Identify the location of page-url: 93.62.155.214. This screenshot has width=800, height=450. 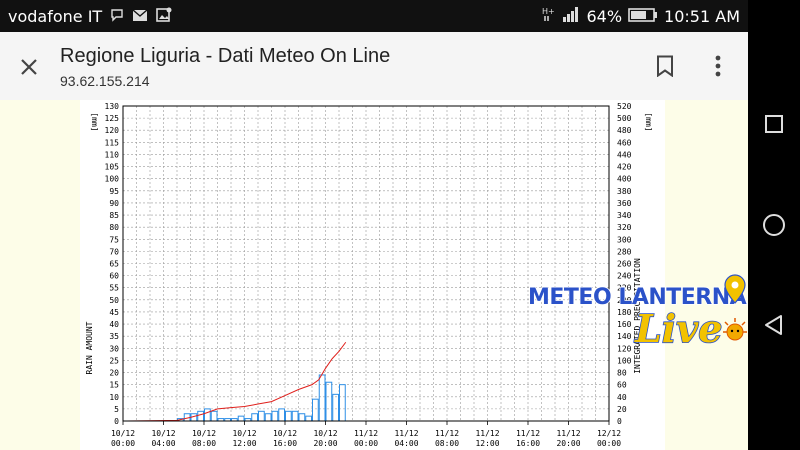
(105, 81).